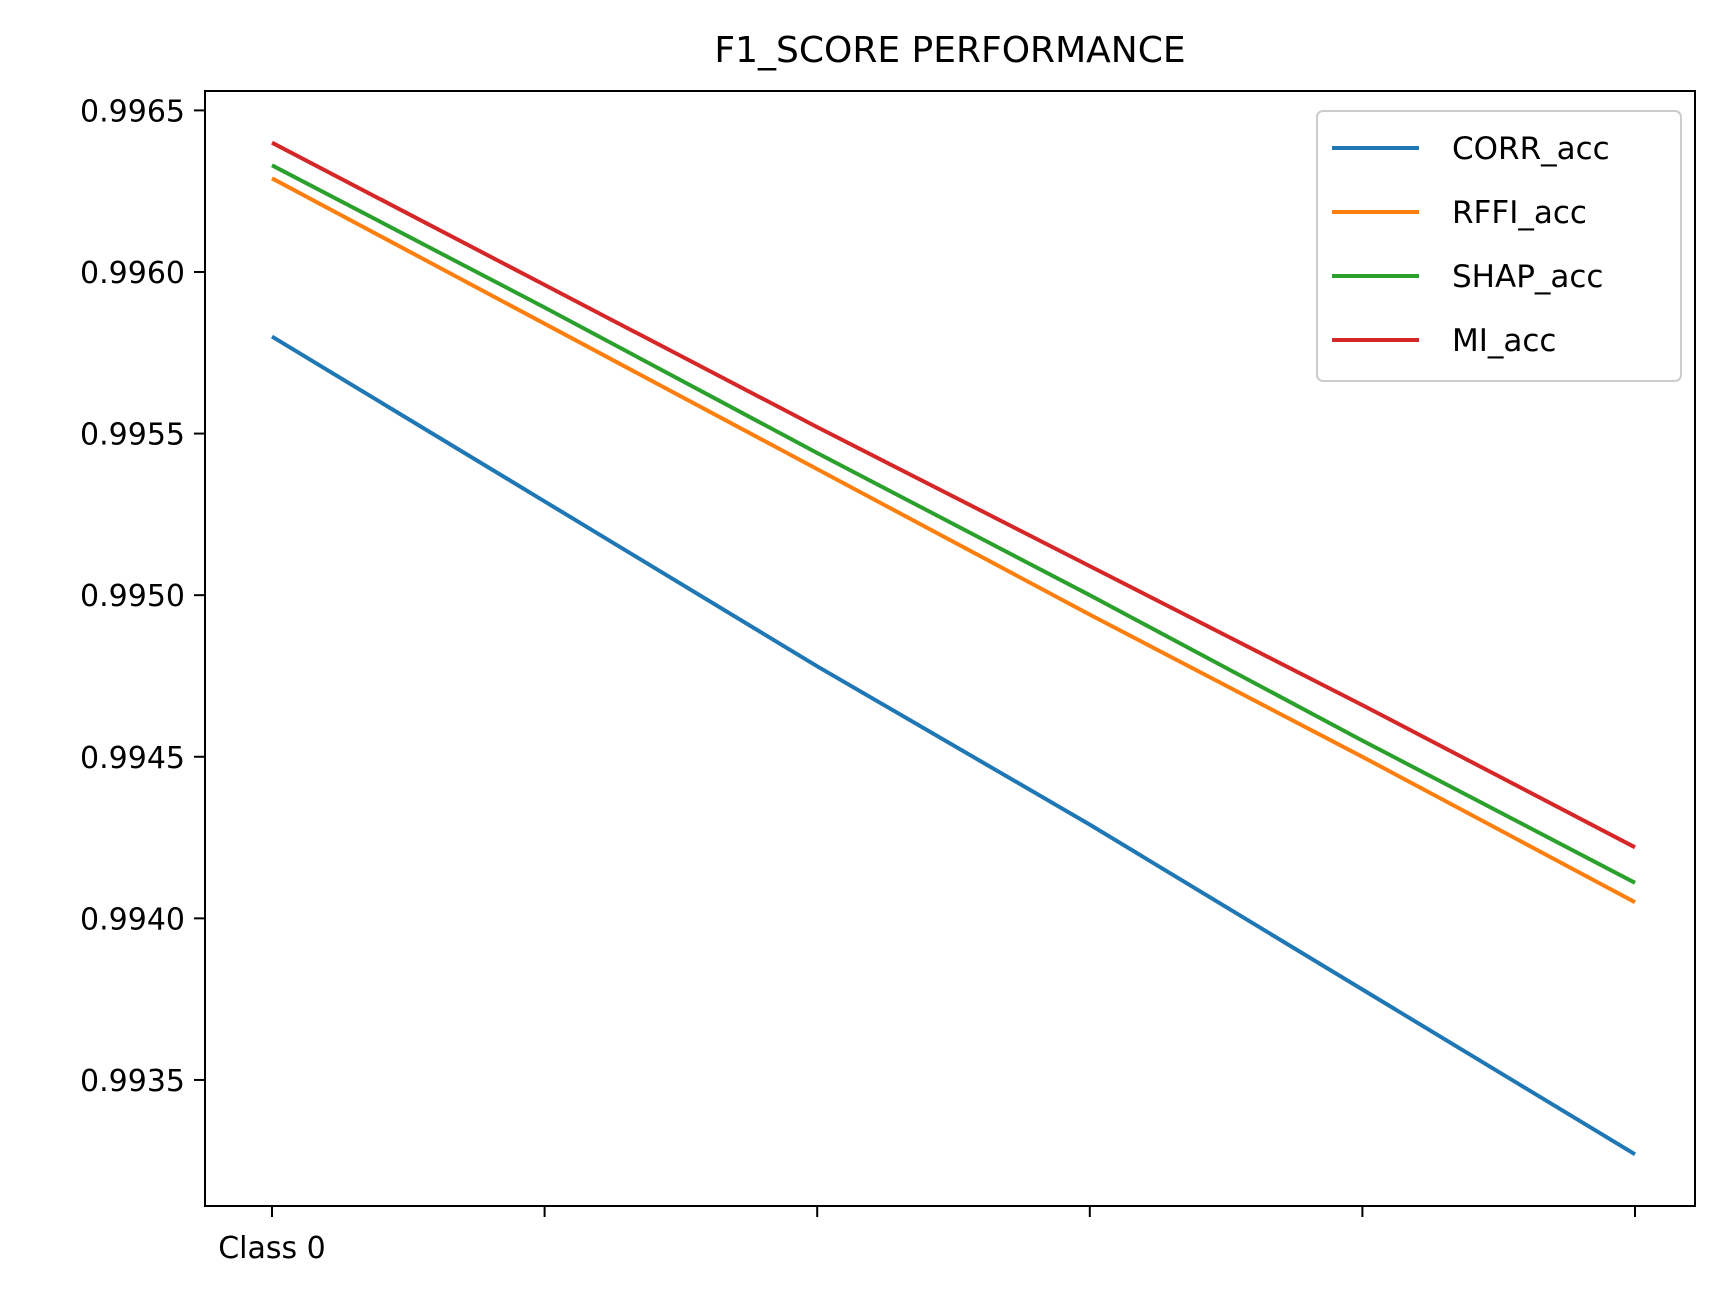  Describe the element at coordinates (132, 111) in the screenshot. I see `y-tick-label: 0.9965` at that location.